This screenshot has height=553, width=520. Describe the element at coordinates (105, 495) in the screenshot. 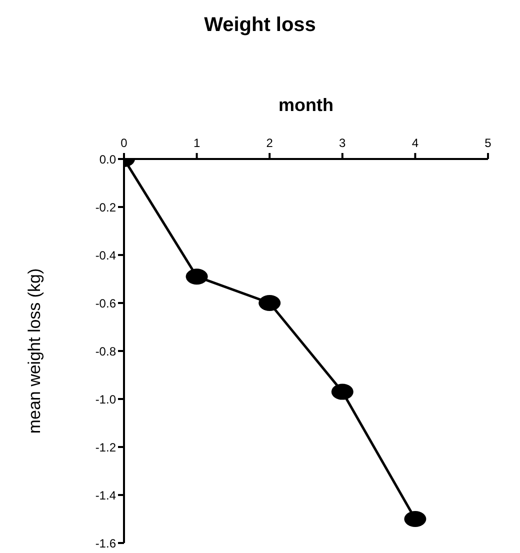

I see `y-tick-label: -1.4` at that location.